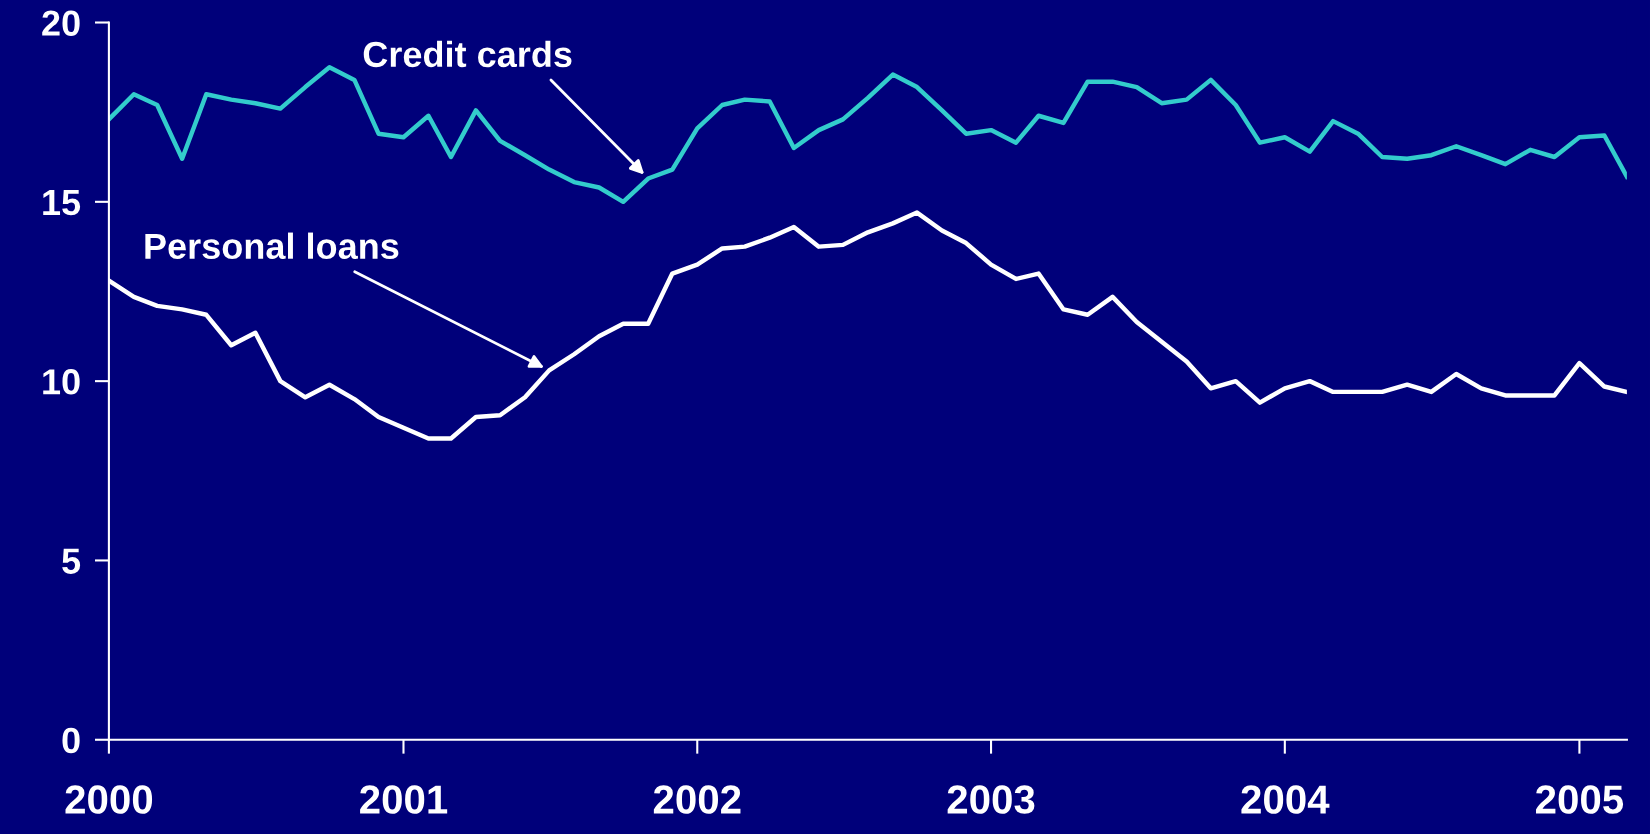  What do you see at coordinates (61, 382) in the screenshot?
I see `y-tick-label: 10` at bounding box center [61, 382].